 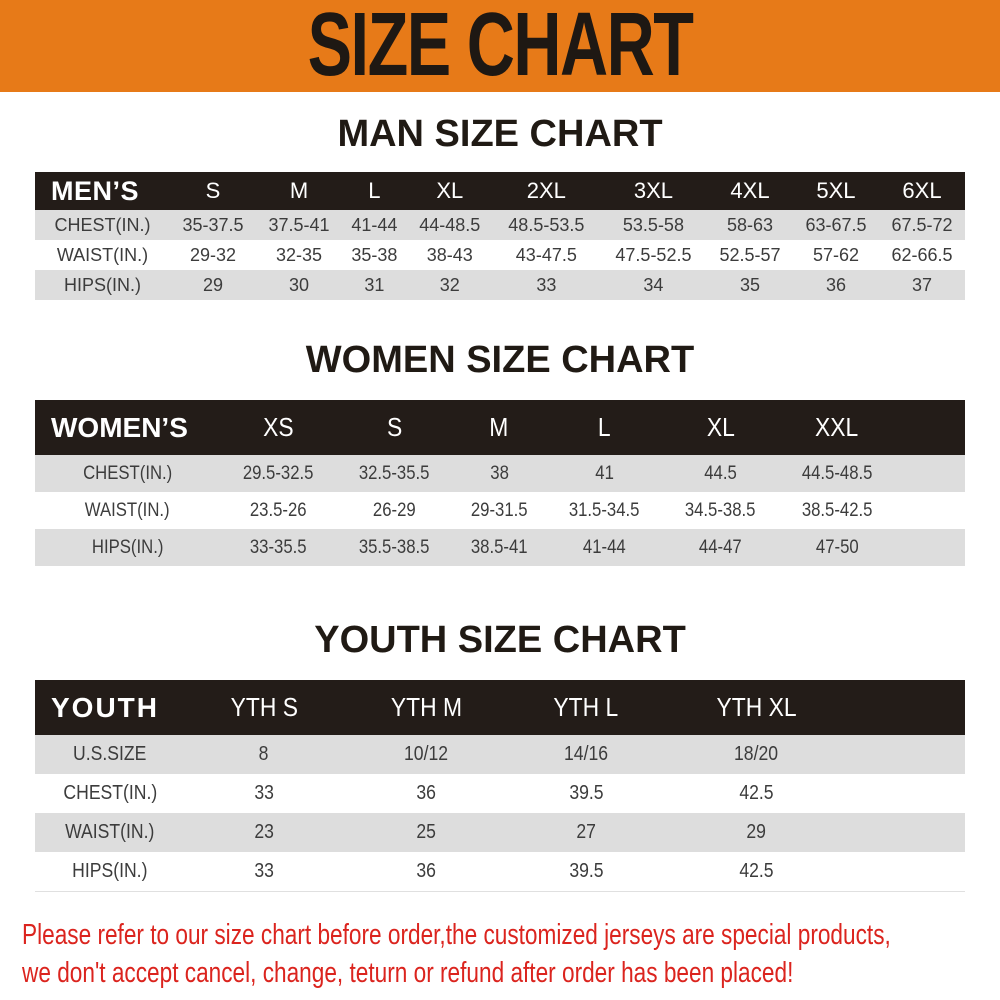 I want to click on size-value-cell: 35, so click(x=750, y=285).